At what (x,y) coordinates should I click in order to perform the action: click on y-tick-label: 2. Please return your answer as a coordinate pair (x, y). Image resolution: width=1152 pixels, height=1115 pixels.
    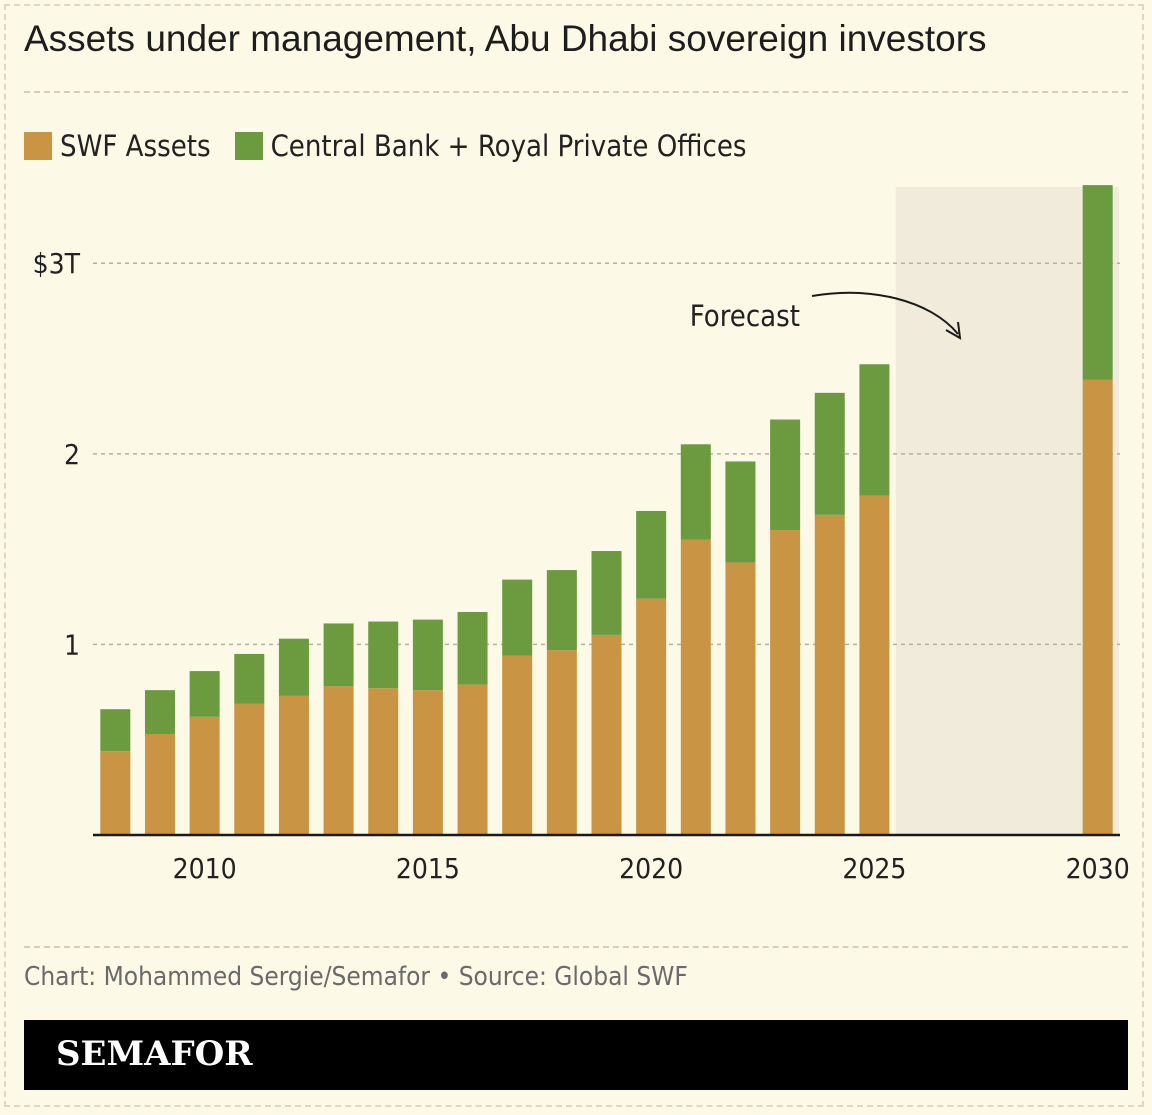
    Looking at the image, I should click on (72, 454).